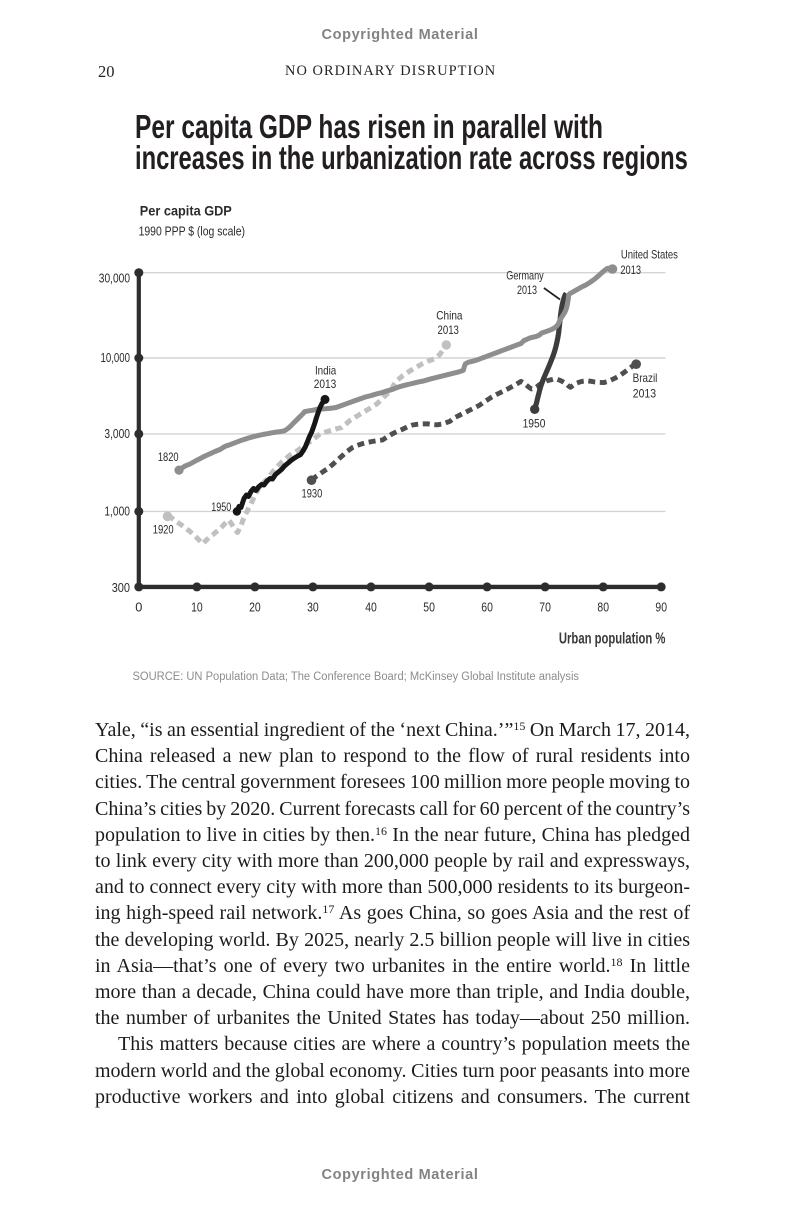 Image resolution: width=800 pixels, height=1209 pixels. Describe the element at coordinates (121, 587) in the screenshot. I see `svg-text: 300` at that location.